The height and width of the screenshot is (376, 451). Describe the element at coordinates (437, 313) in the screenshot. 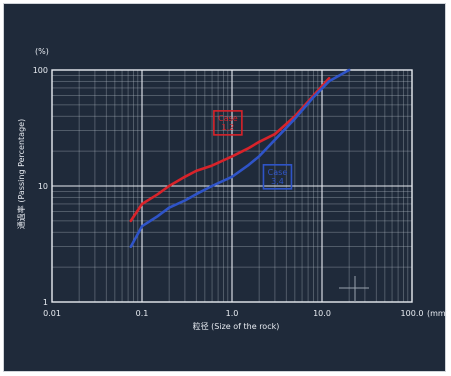

I see `x-unit-label: (mm)` at that location.